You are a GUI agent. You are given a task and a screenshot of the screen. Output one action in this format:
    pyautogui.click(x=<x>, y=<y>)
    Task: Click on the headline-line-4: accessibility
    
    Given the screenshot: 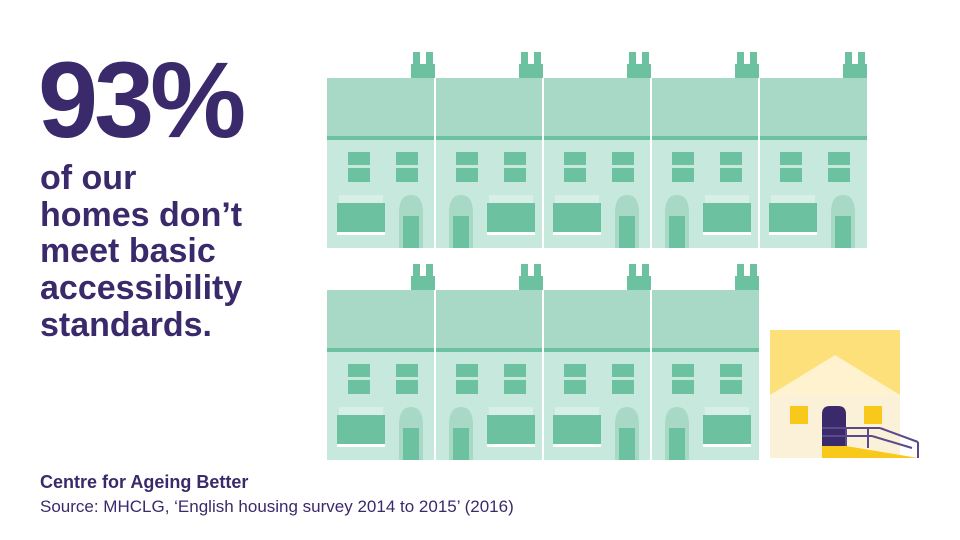 What is the action you would take?
    pyautogui.click(x=141, y=288)
    